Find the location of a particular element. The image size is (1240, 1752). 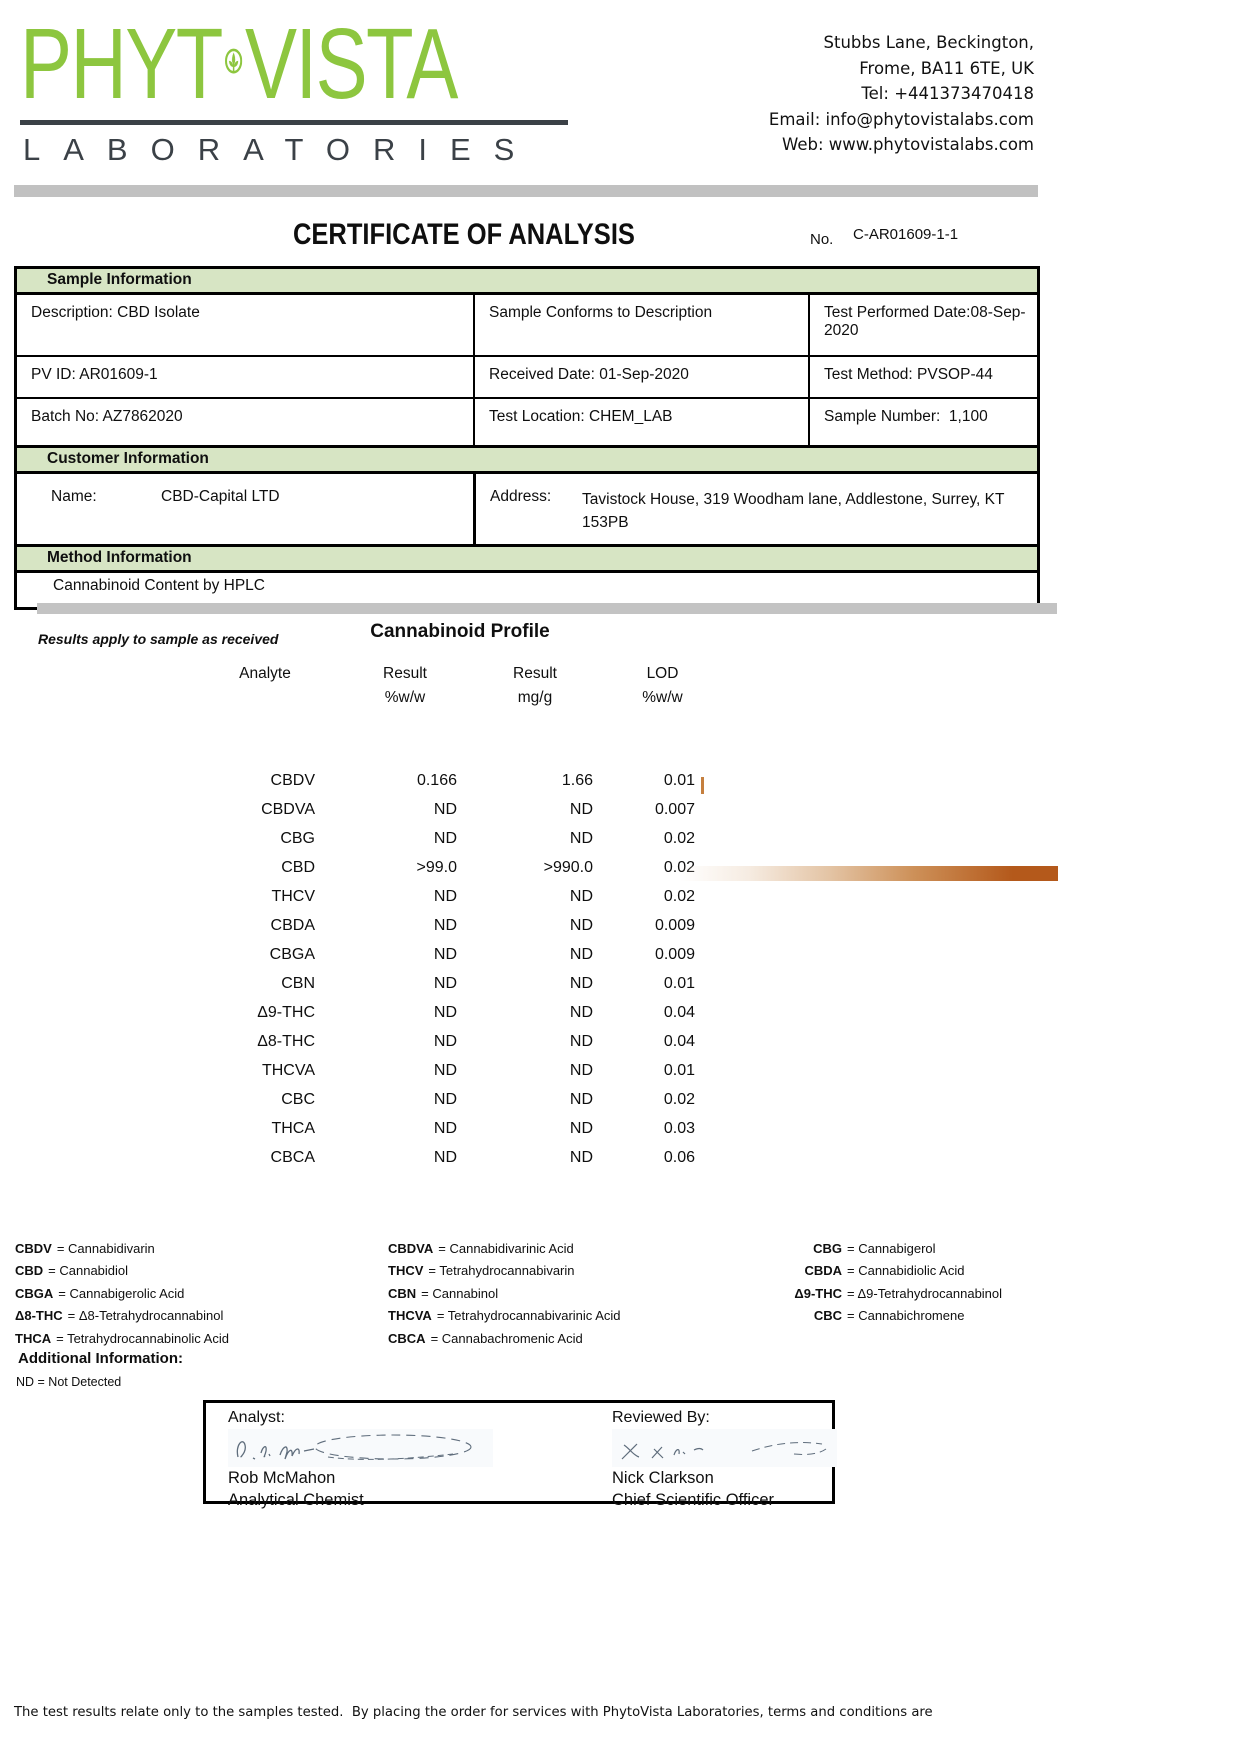

legend-desc: = Tetrahydrocannabivarinic Acid is located at coordinates (528, 1316).